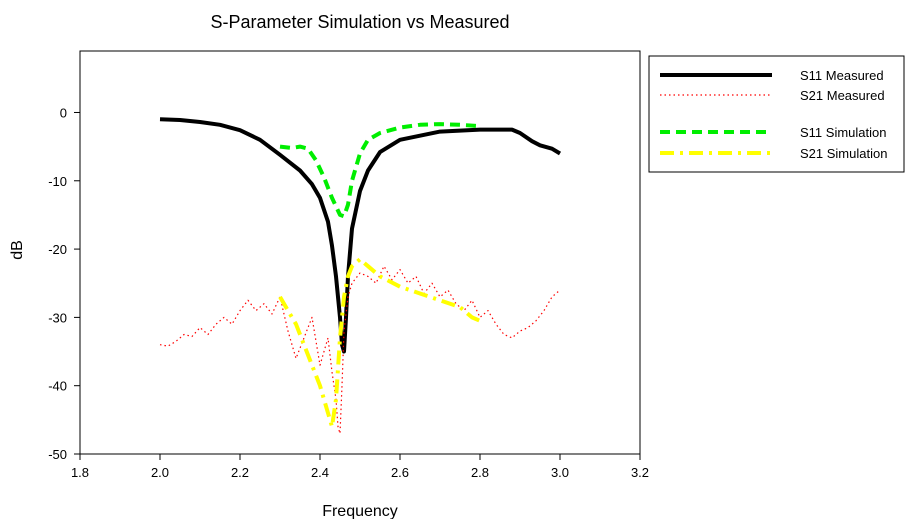 The height and width of the screenshot is (519, 906). I want to click on series-line-s21-measured, so click(360, 350).